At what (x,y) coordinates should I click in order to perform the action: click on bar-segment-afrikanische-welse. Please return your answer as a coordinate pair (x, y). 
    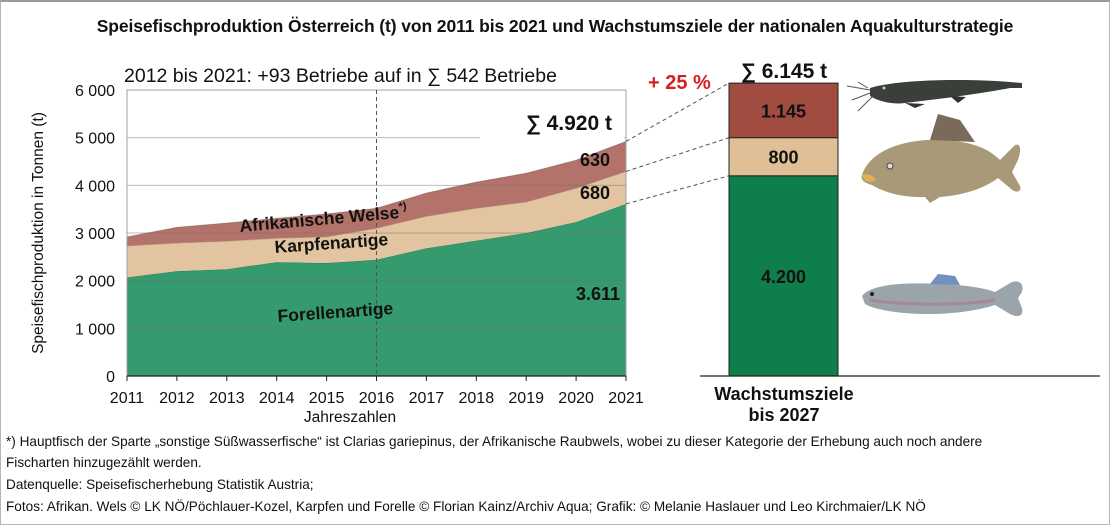
    Looking at the image, I should click on (783, 110).